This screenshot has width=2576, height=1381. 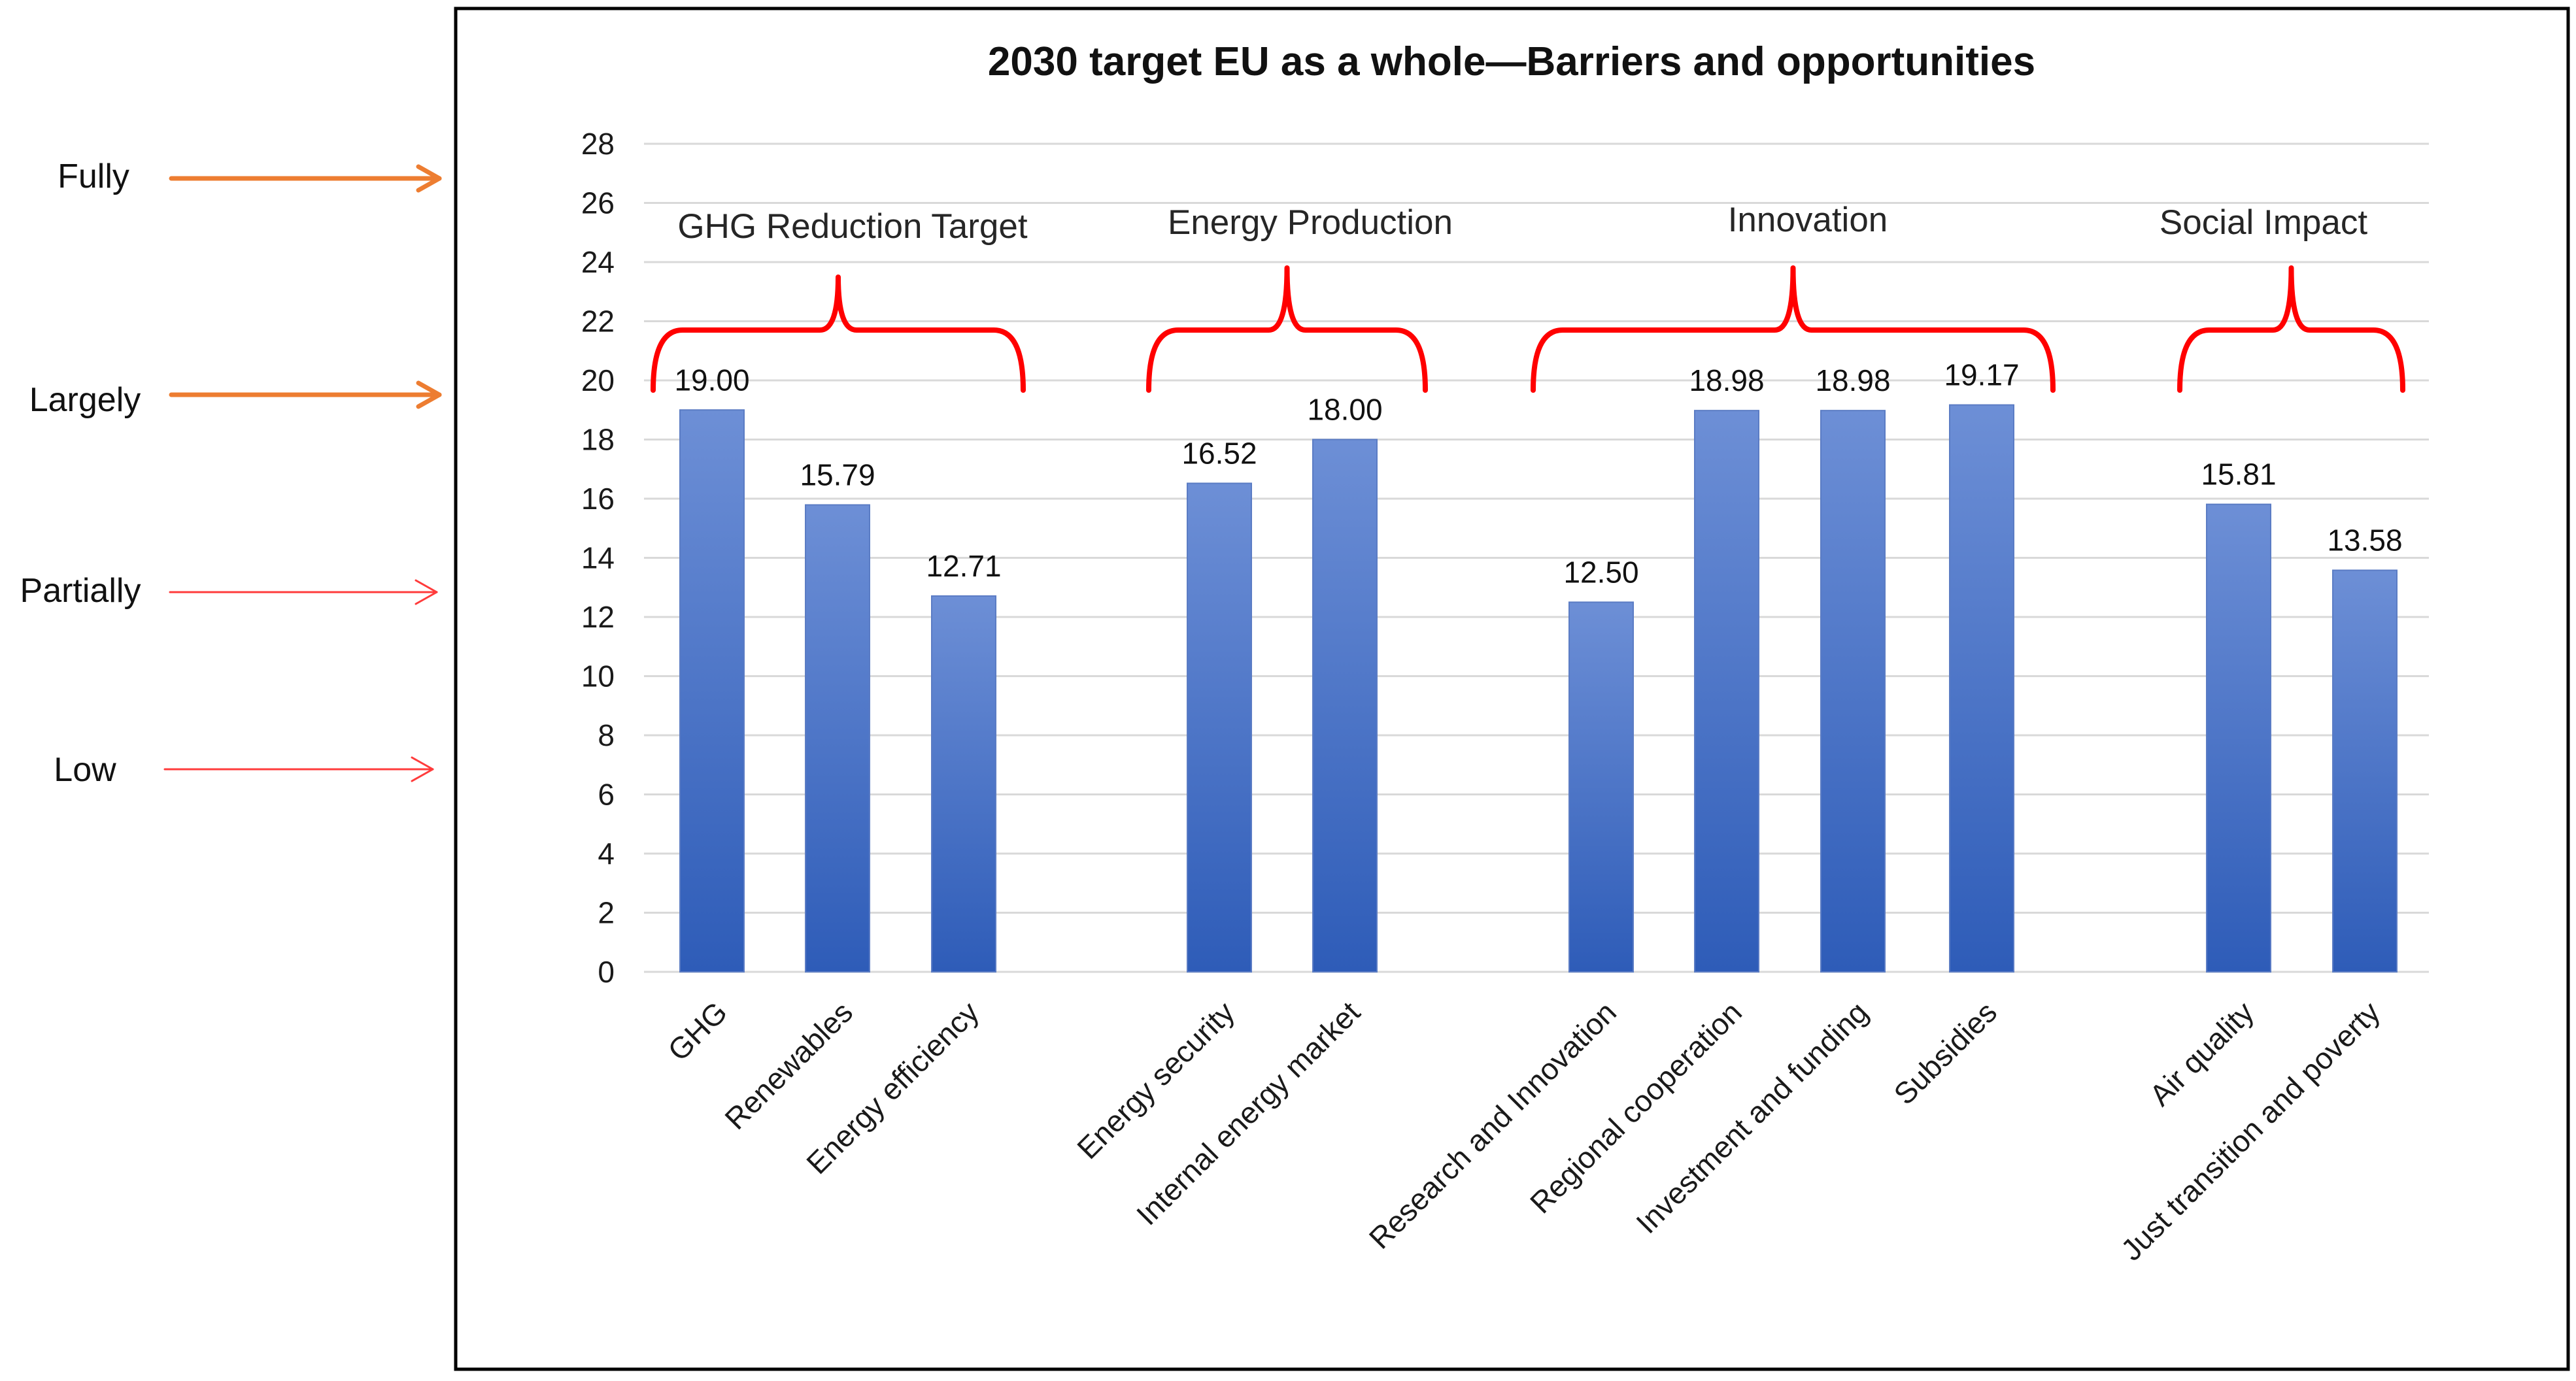 I want to click on bar-value-label: 12.50, so click(x=1600, y=572).